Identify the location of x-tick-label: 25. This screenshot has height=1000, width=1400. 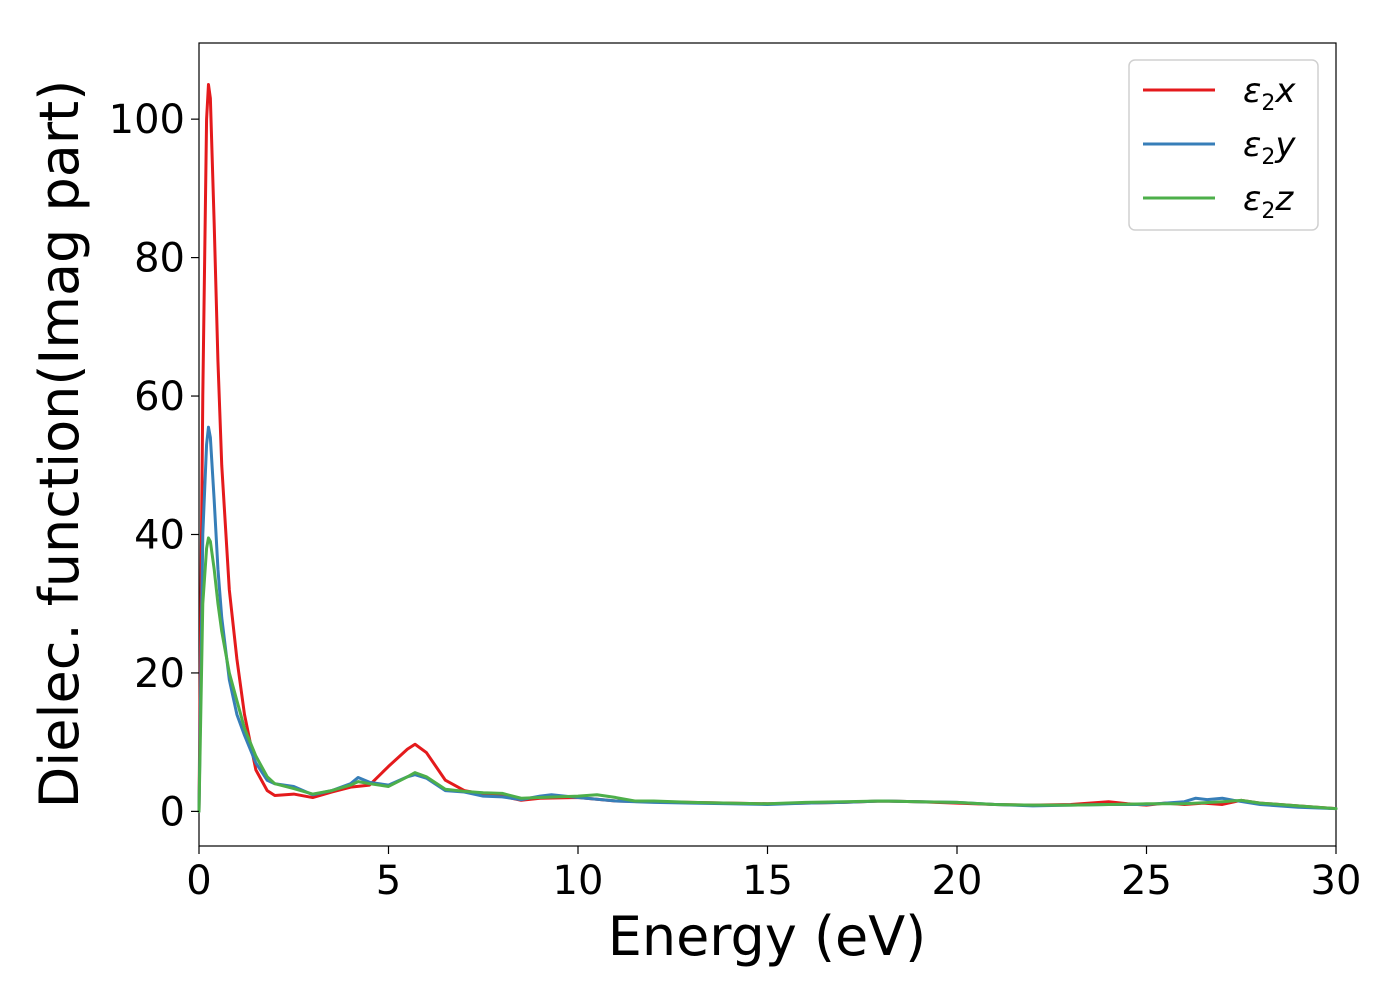
(1146, 881).